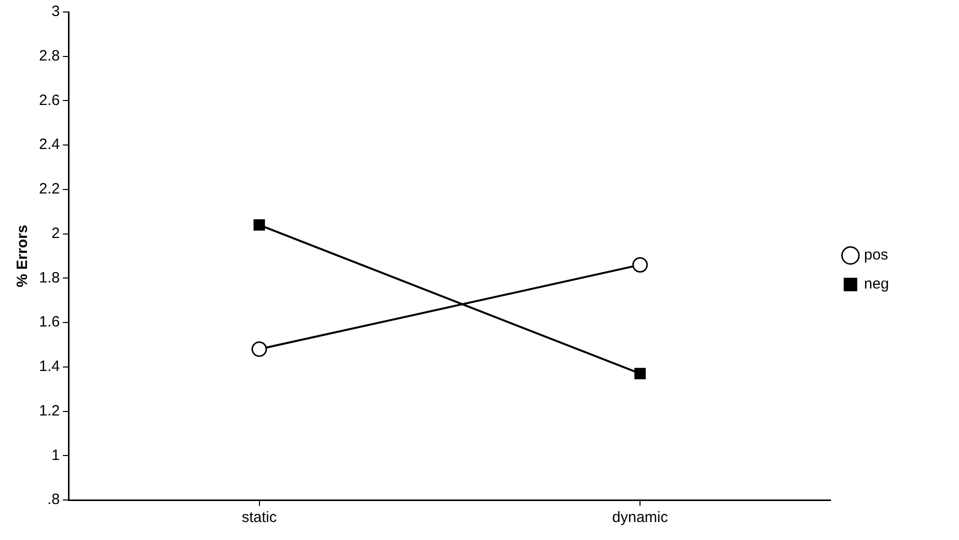  What do you see at coordinates (877, 284) in the screenshot?
I see `legend-label: neg` at bounding box center [877, 284].